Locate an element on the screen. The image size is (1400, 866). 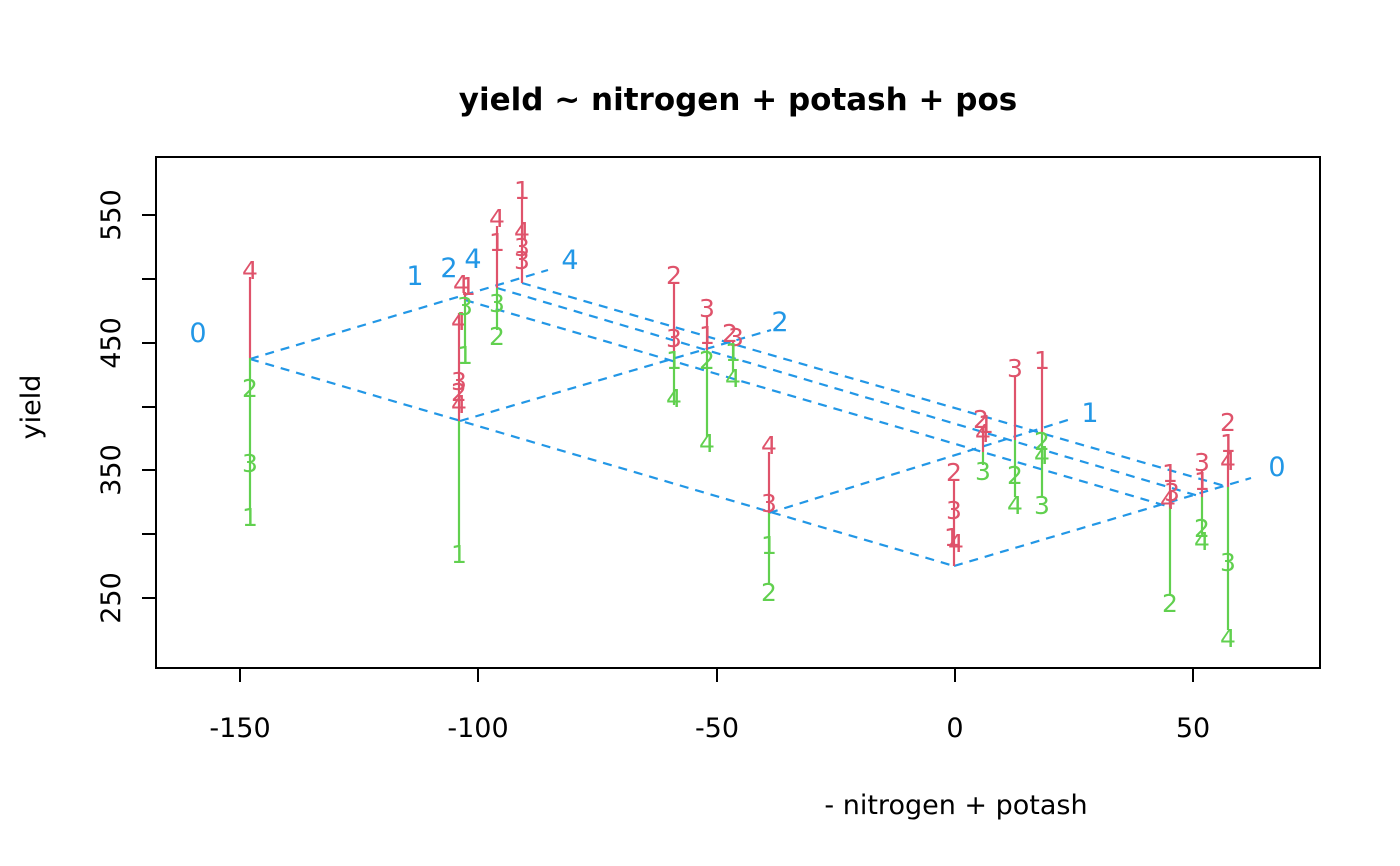
y-tick-label: 450 is located at coordinates (111, 343).